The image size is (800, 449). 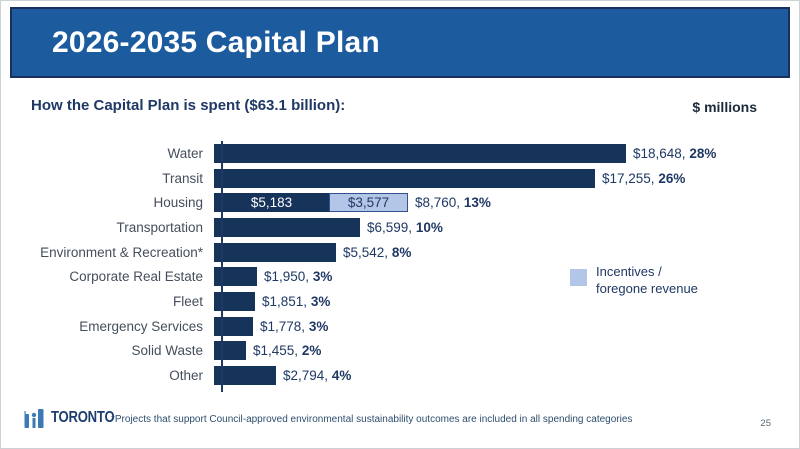 I want to click on y-axis-line, so click(x=222, y=266).